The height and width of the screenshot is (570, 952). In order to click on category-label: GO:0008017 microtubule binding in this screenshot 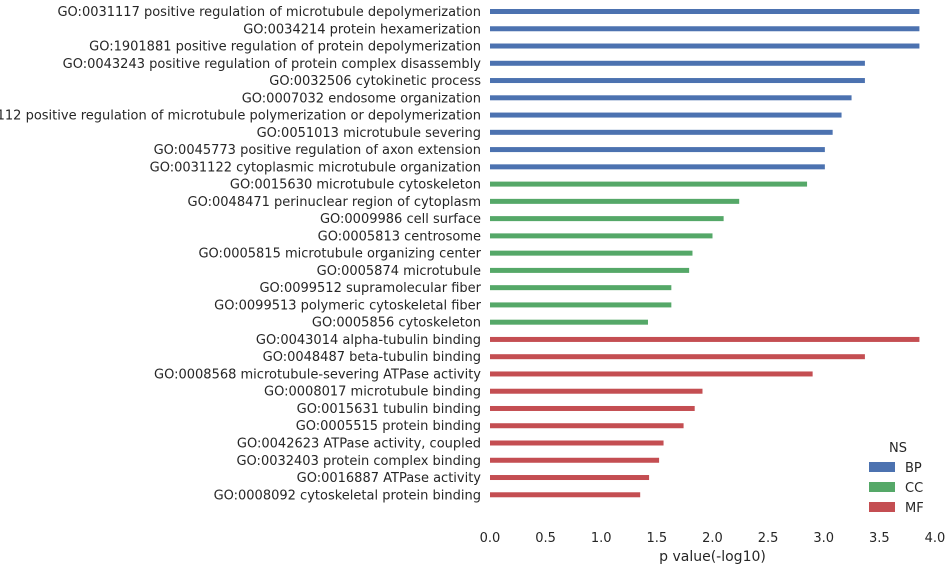, I will do `click(372, 392)`.